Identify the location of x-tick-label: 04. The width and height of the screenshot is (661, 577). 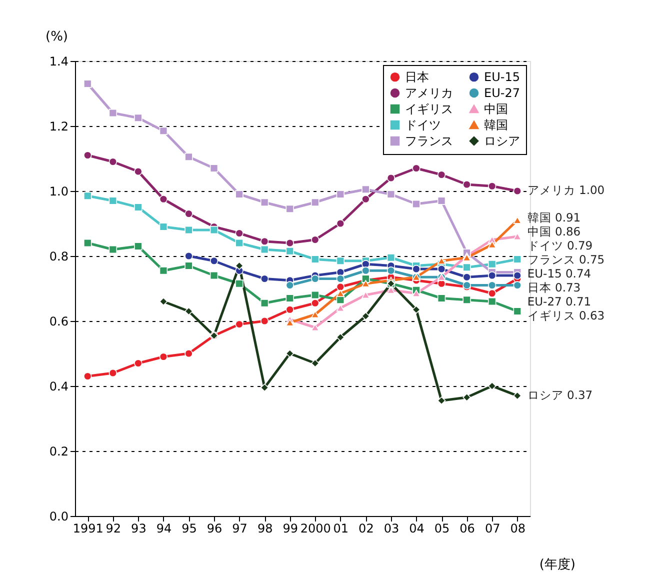
(416, 529).